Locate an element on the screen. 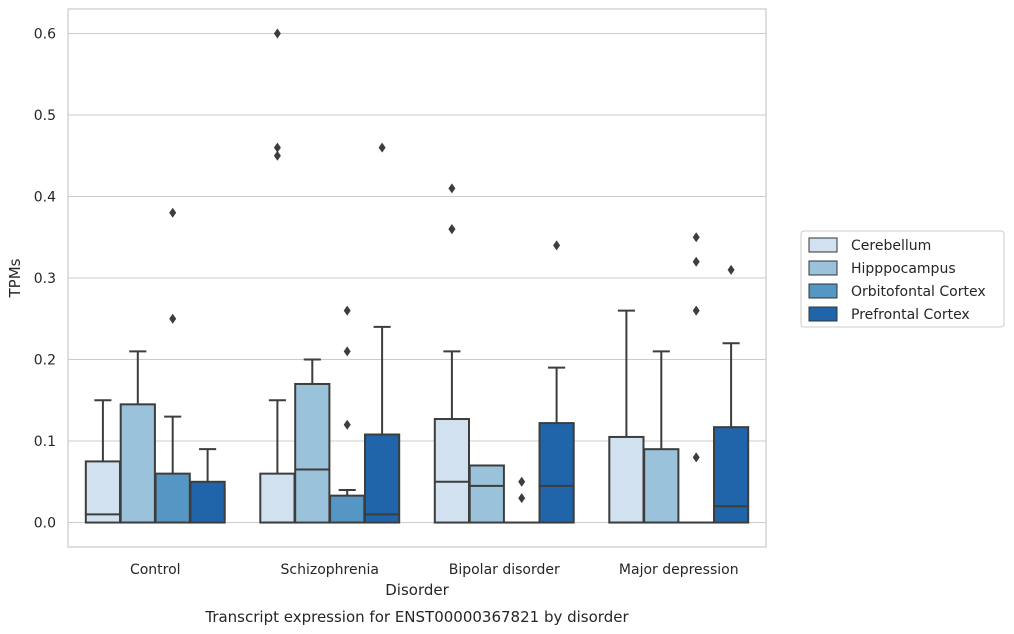  y-tick-label: 0.6 is located at coordinates (45, 34).